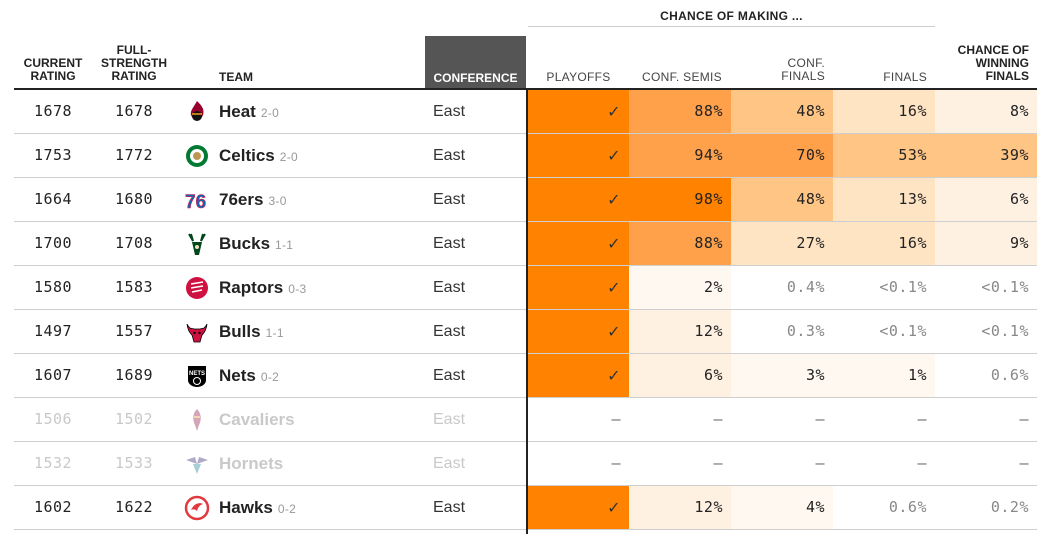 The height and width of the screenshot is (534, 1053). I want to click on team-name-cell: 76ers 3-0, so click(324, 199).